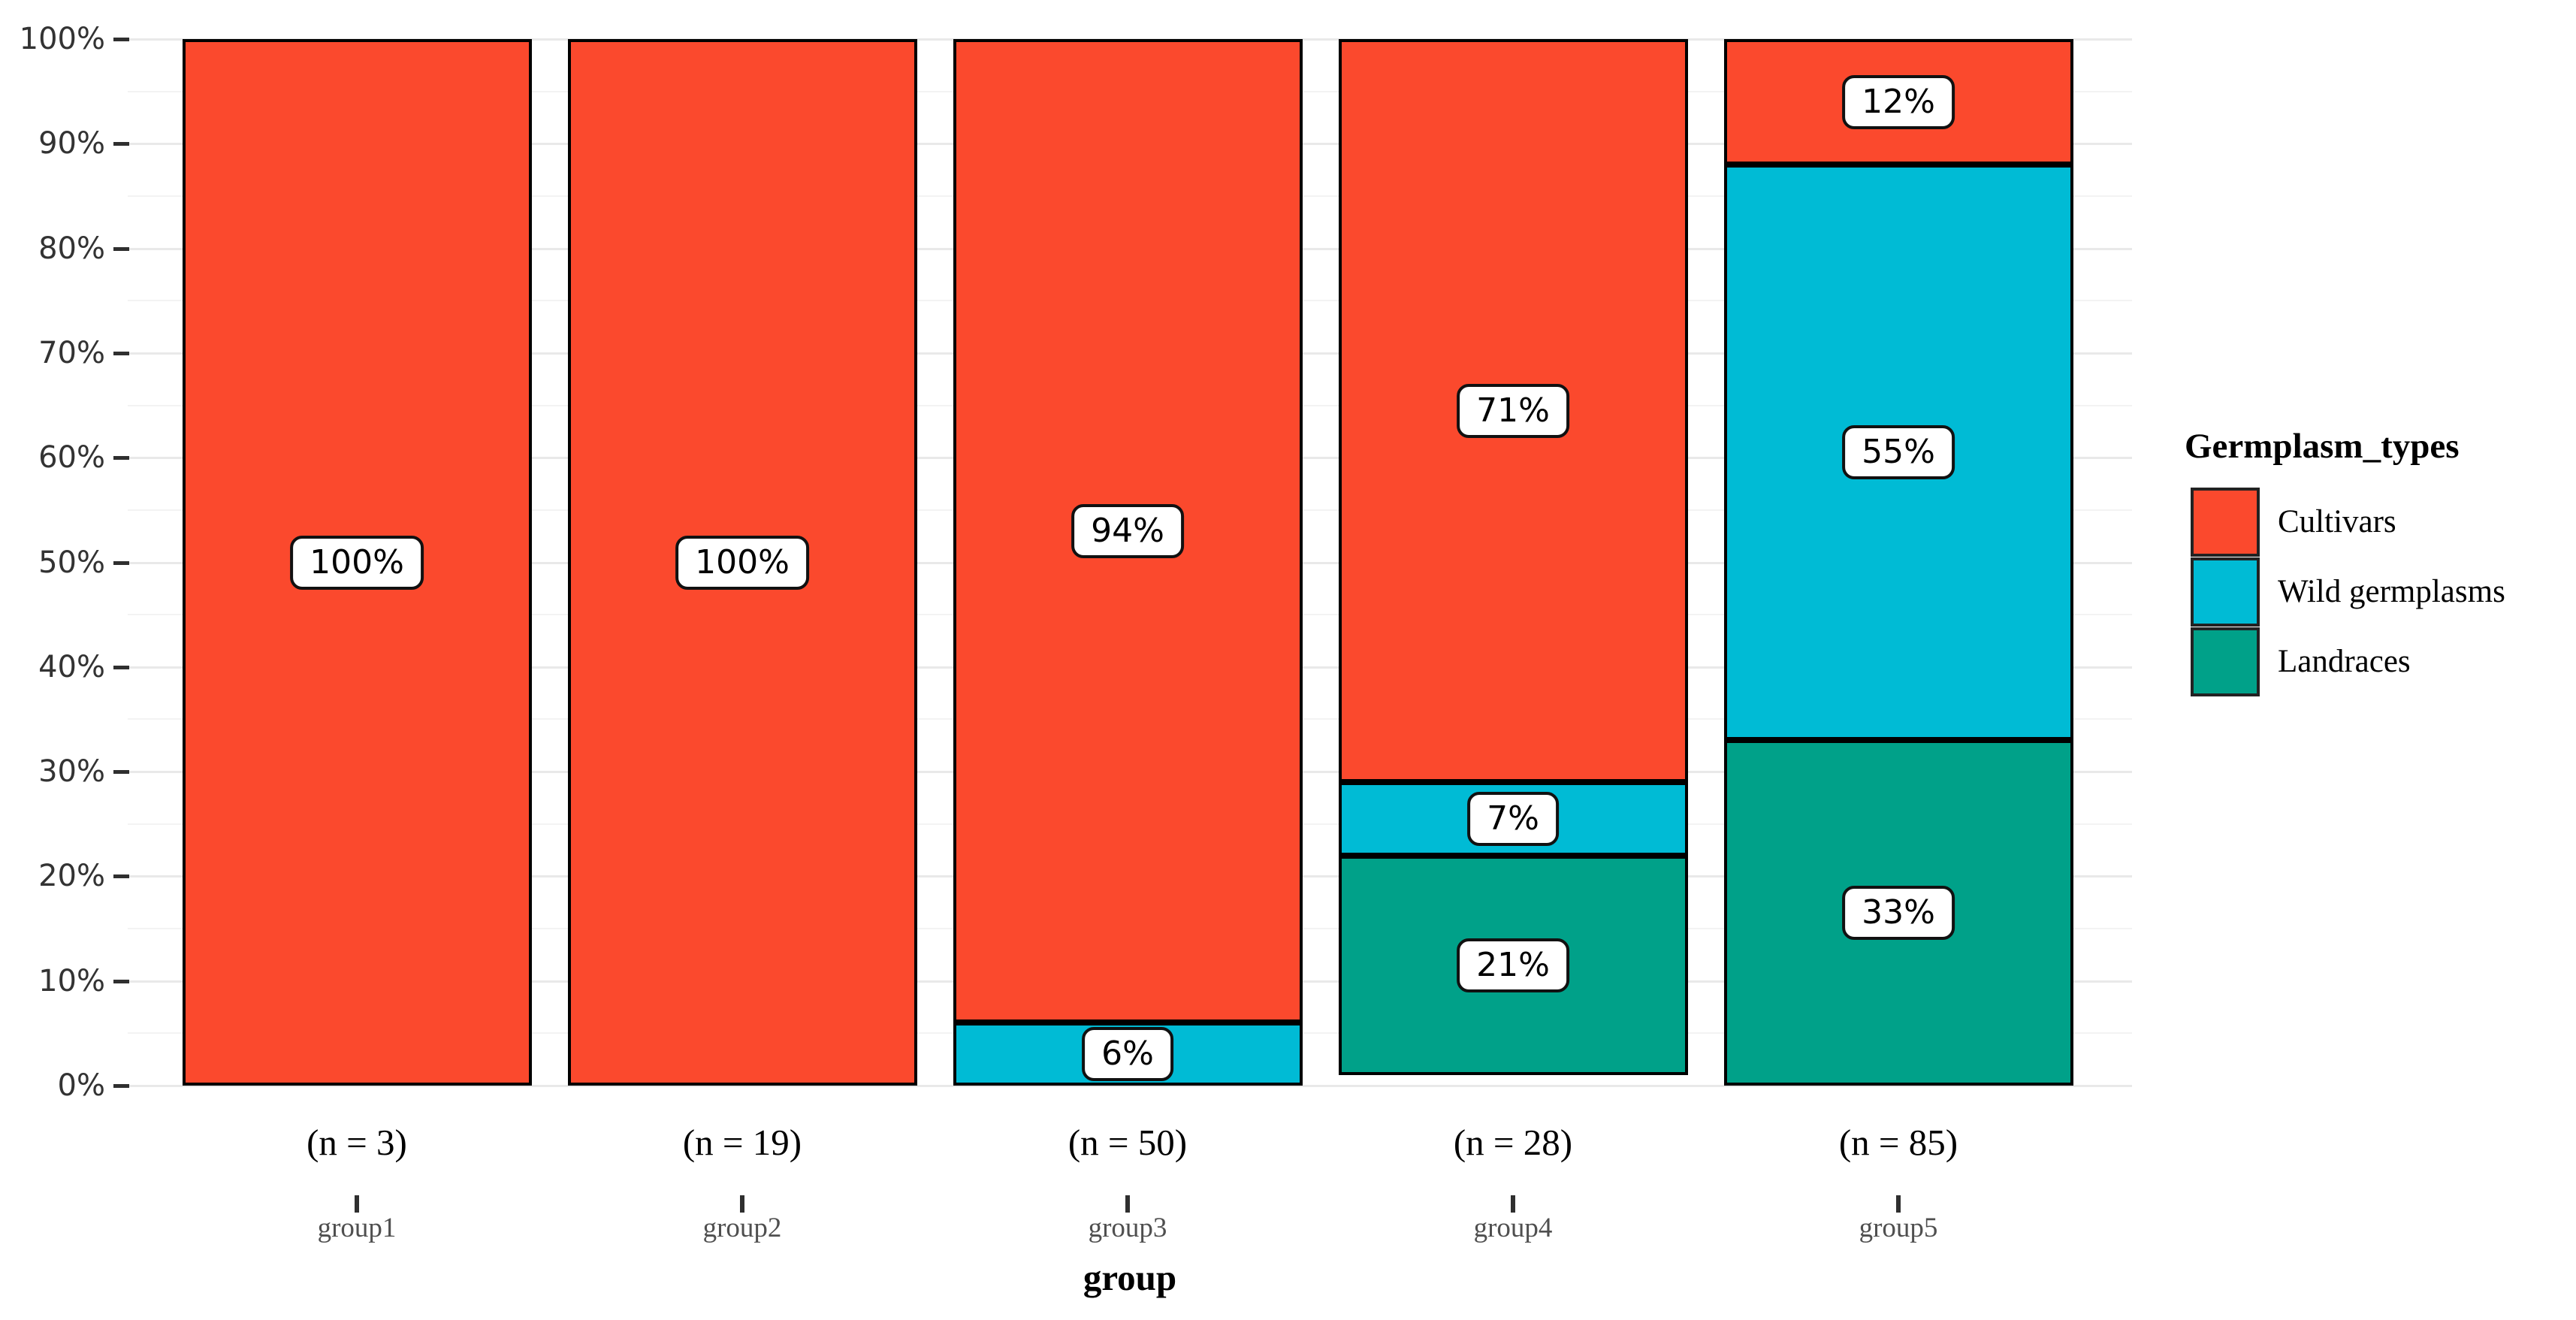  I want to click on bar-group1: 100%, so click(357, 562).